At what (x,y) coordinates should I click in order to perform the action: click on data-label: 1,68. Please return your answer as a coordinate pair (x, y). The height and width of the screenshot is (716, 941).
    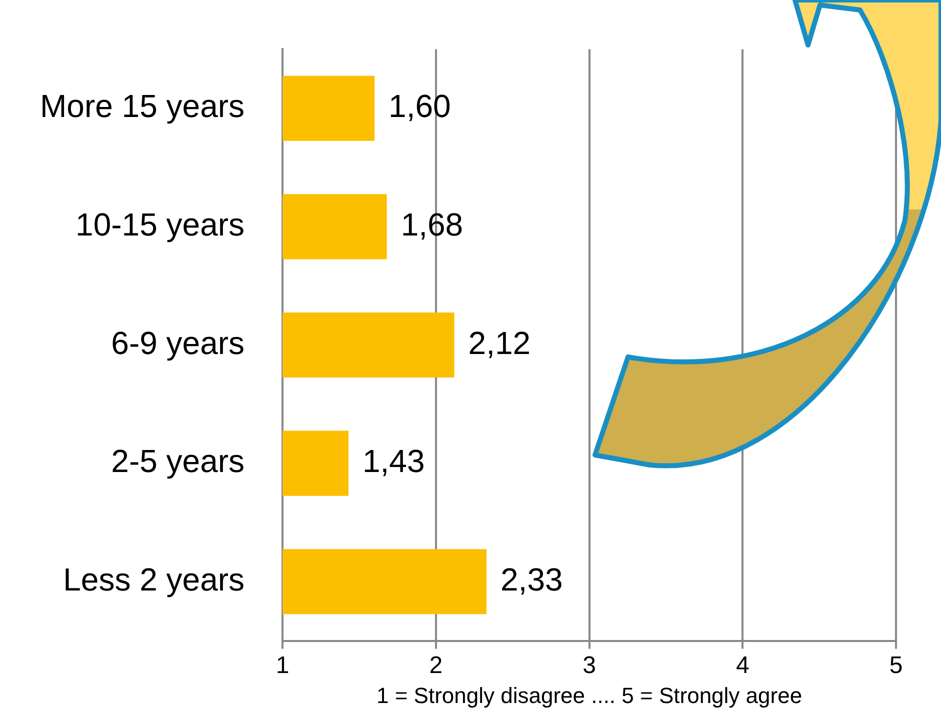
    Looking at the image, I should click on (432, 224).